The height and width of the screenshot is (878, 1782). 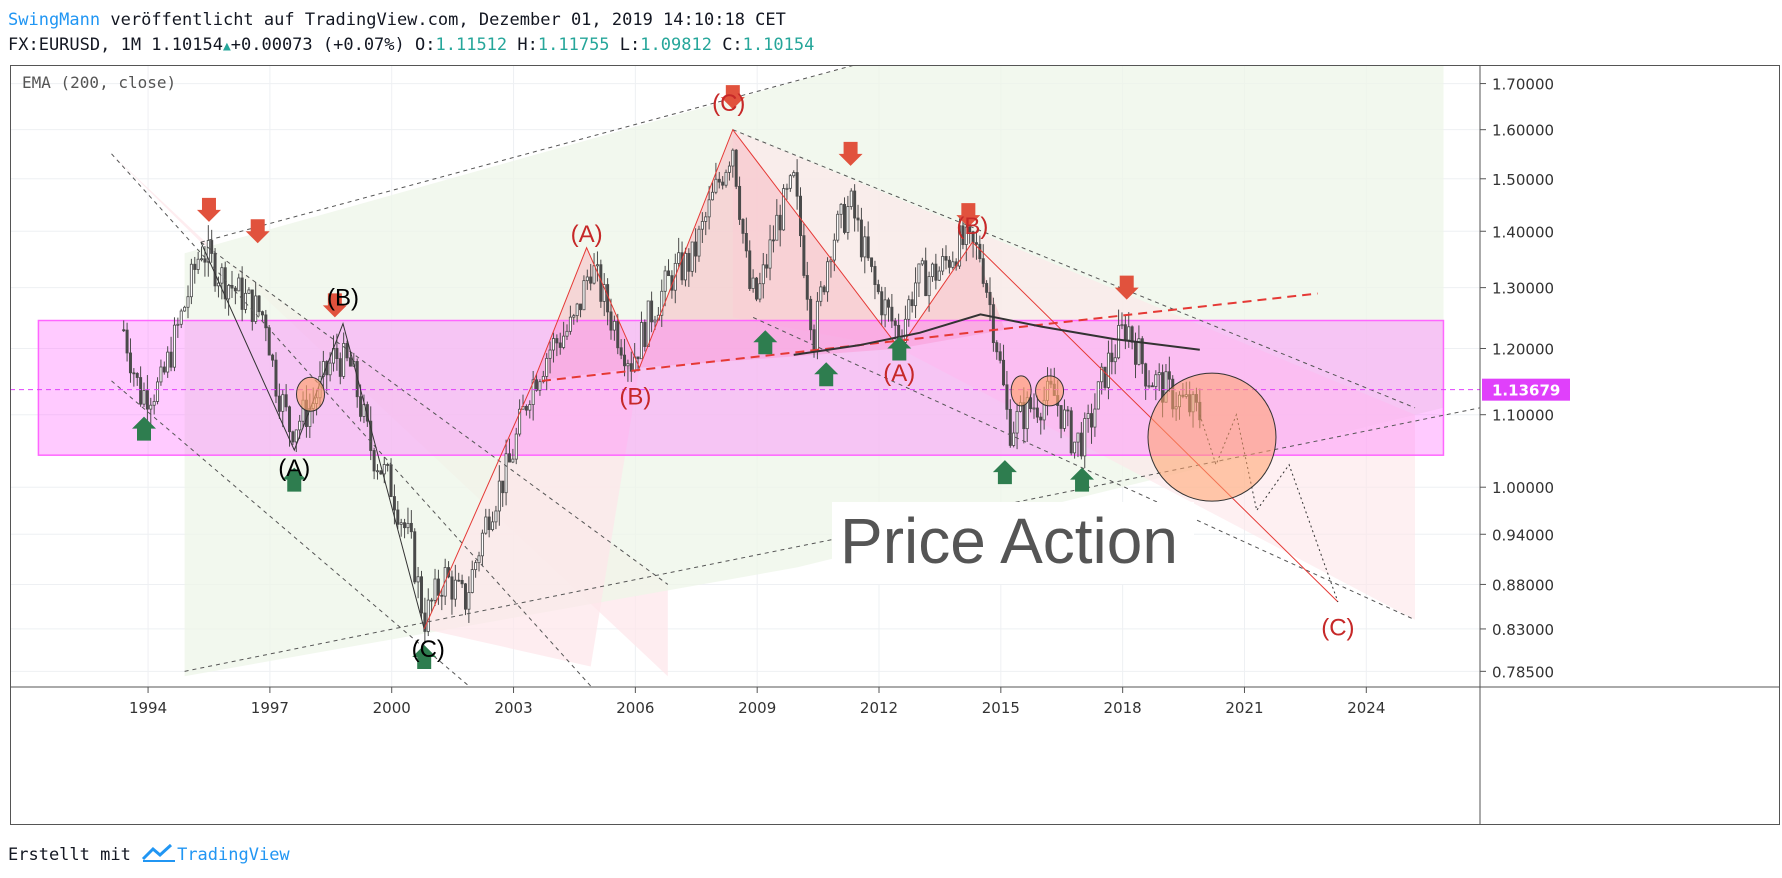 I want to click on tradingview-logo-icon, so click(x=159, y=852).